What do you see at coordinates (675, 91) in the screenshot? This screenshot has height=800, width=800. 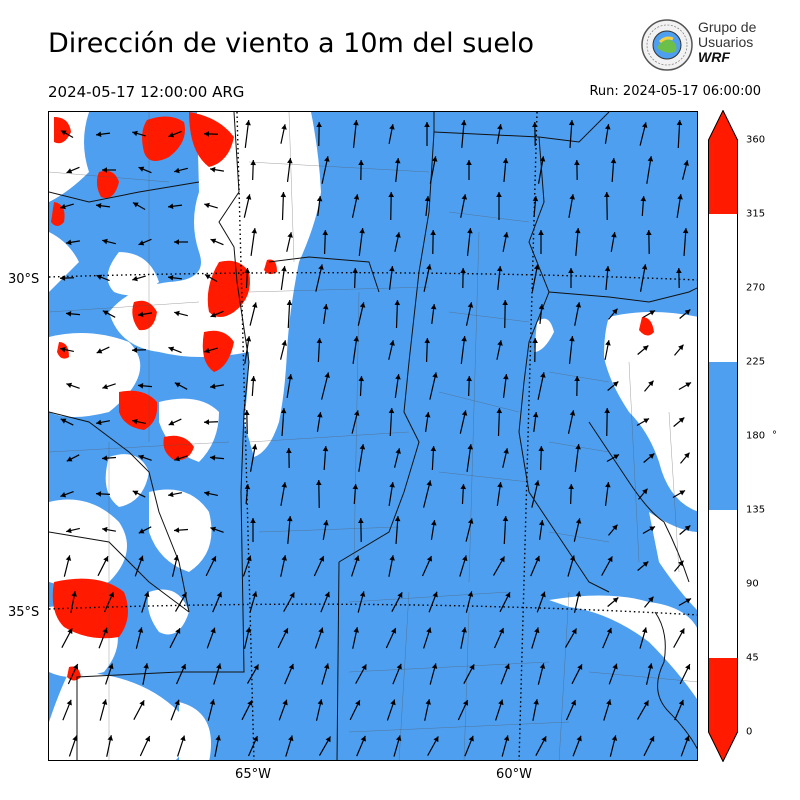 I see `run-time: Run: 2024-05-17 06:00:00` at bounding box center [675, 91].